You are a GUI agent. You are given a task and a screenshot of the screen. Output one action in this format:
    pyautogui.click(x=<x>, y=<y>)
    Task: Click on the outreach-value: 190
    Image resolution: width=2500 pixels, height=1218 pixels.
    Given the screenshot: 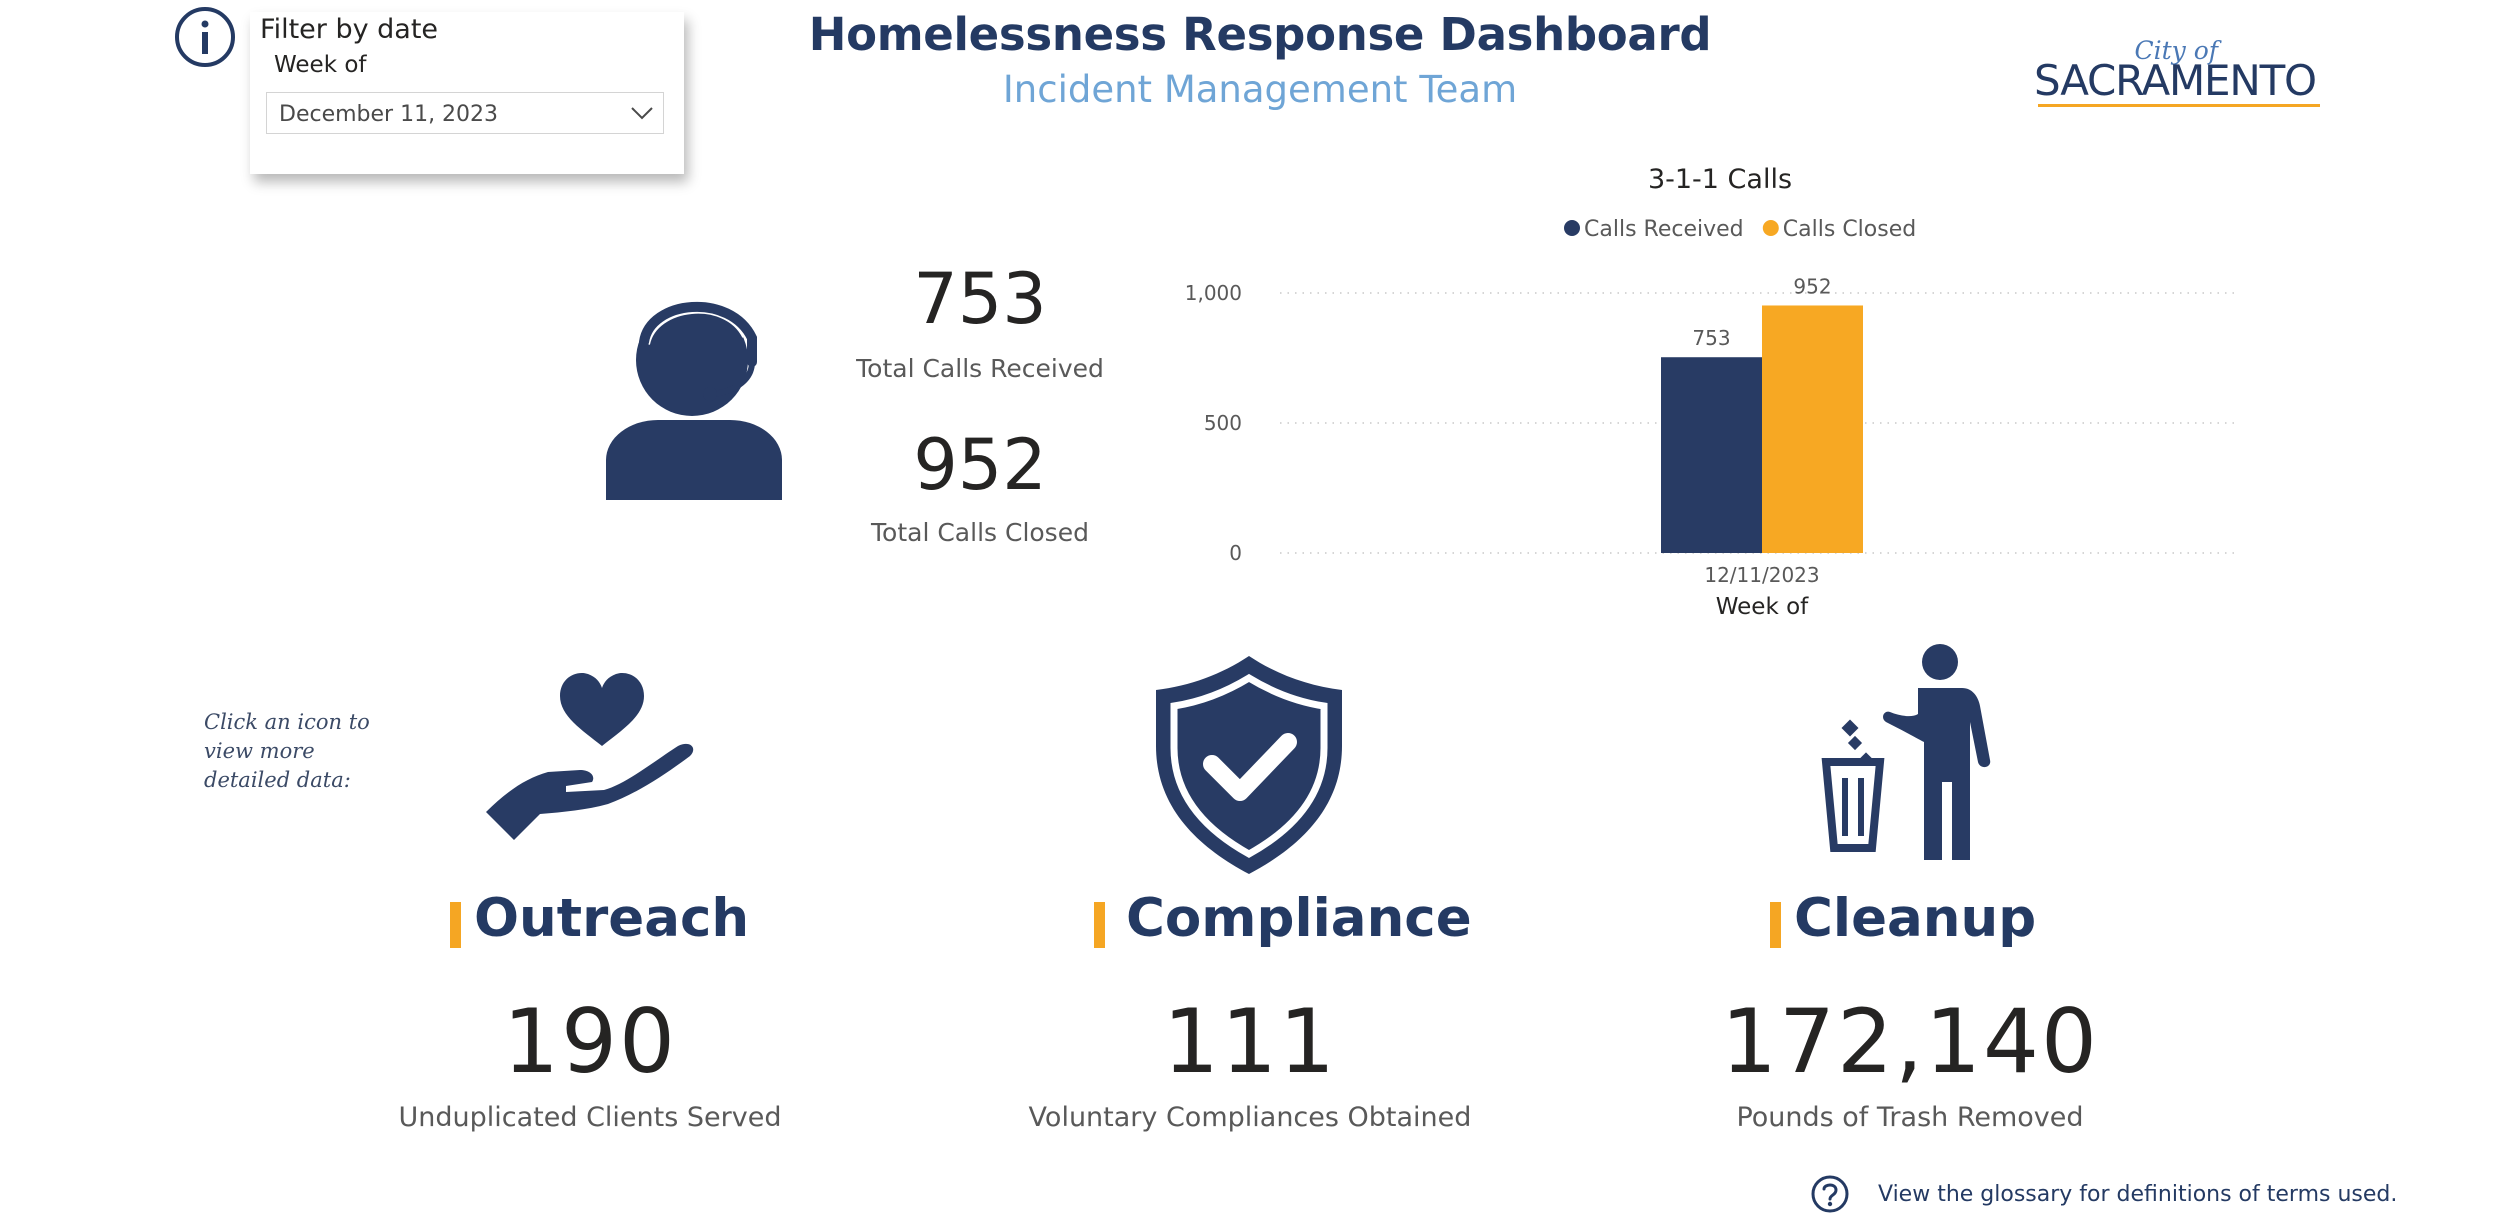 What is the action you would take?
    pyautogui.click(x=590, y=1041)
    